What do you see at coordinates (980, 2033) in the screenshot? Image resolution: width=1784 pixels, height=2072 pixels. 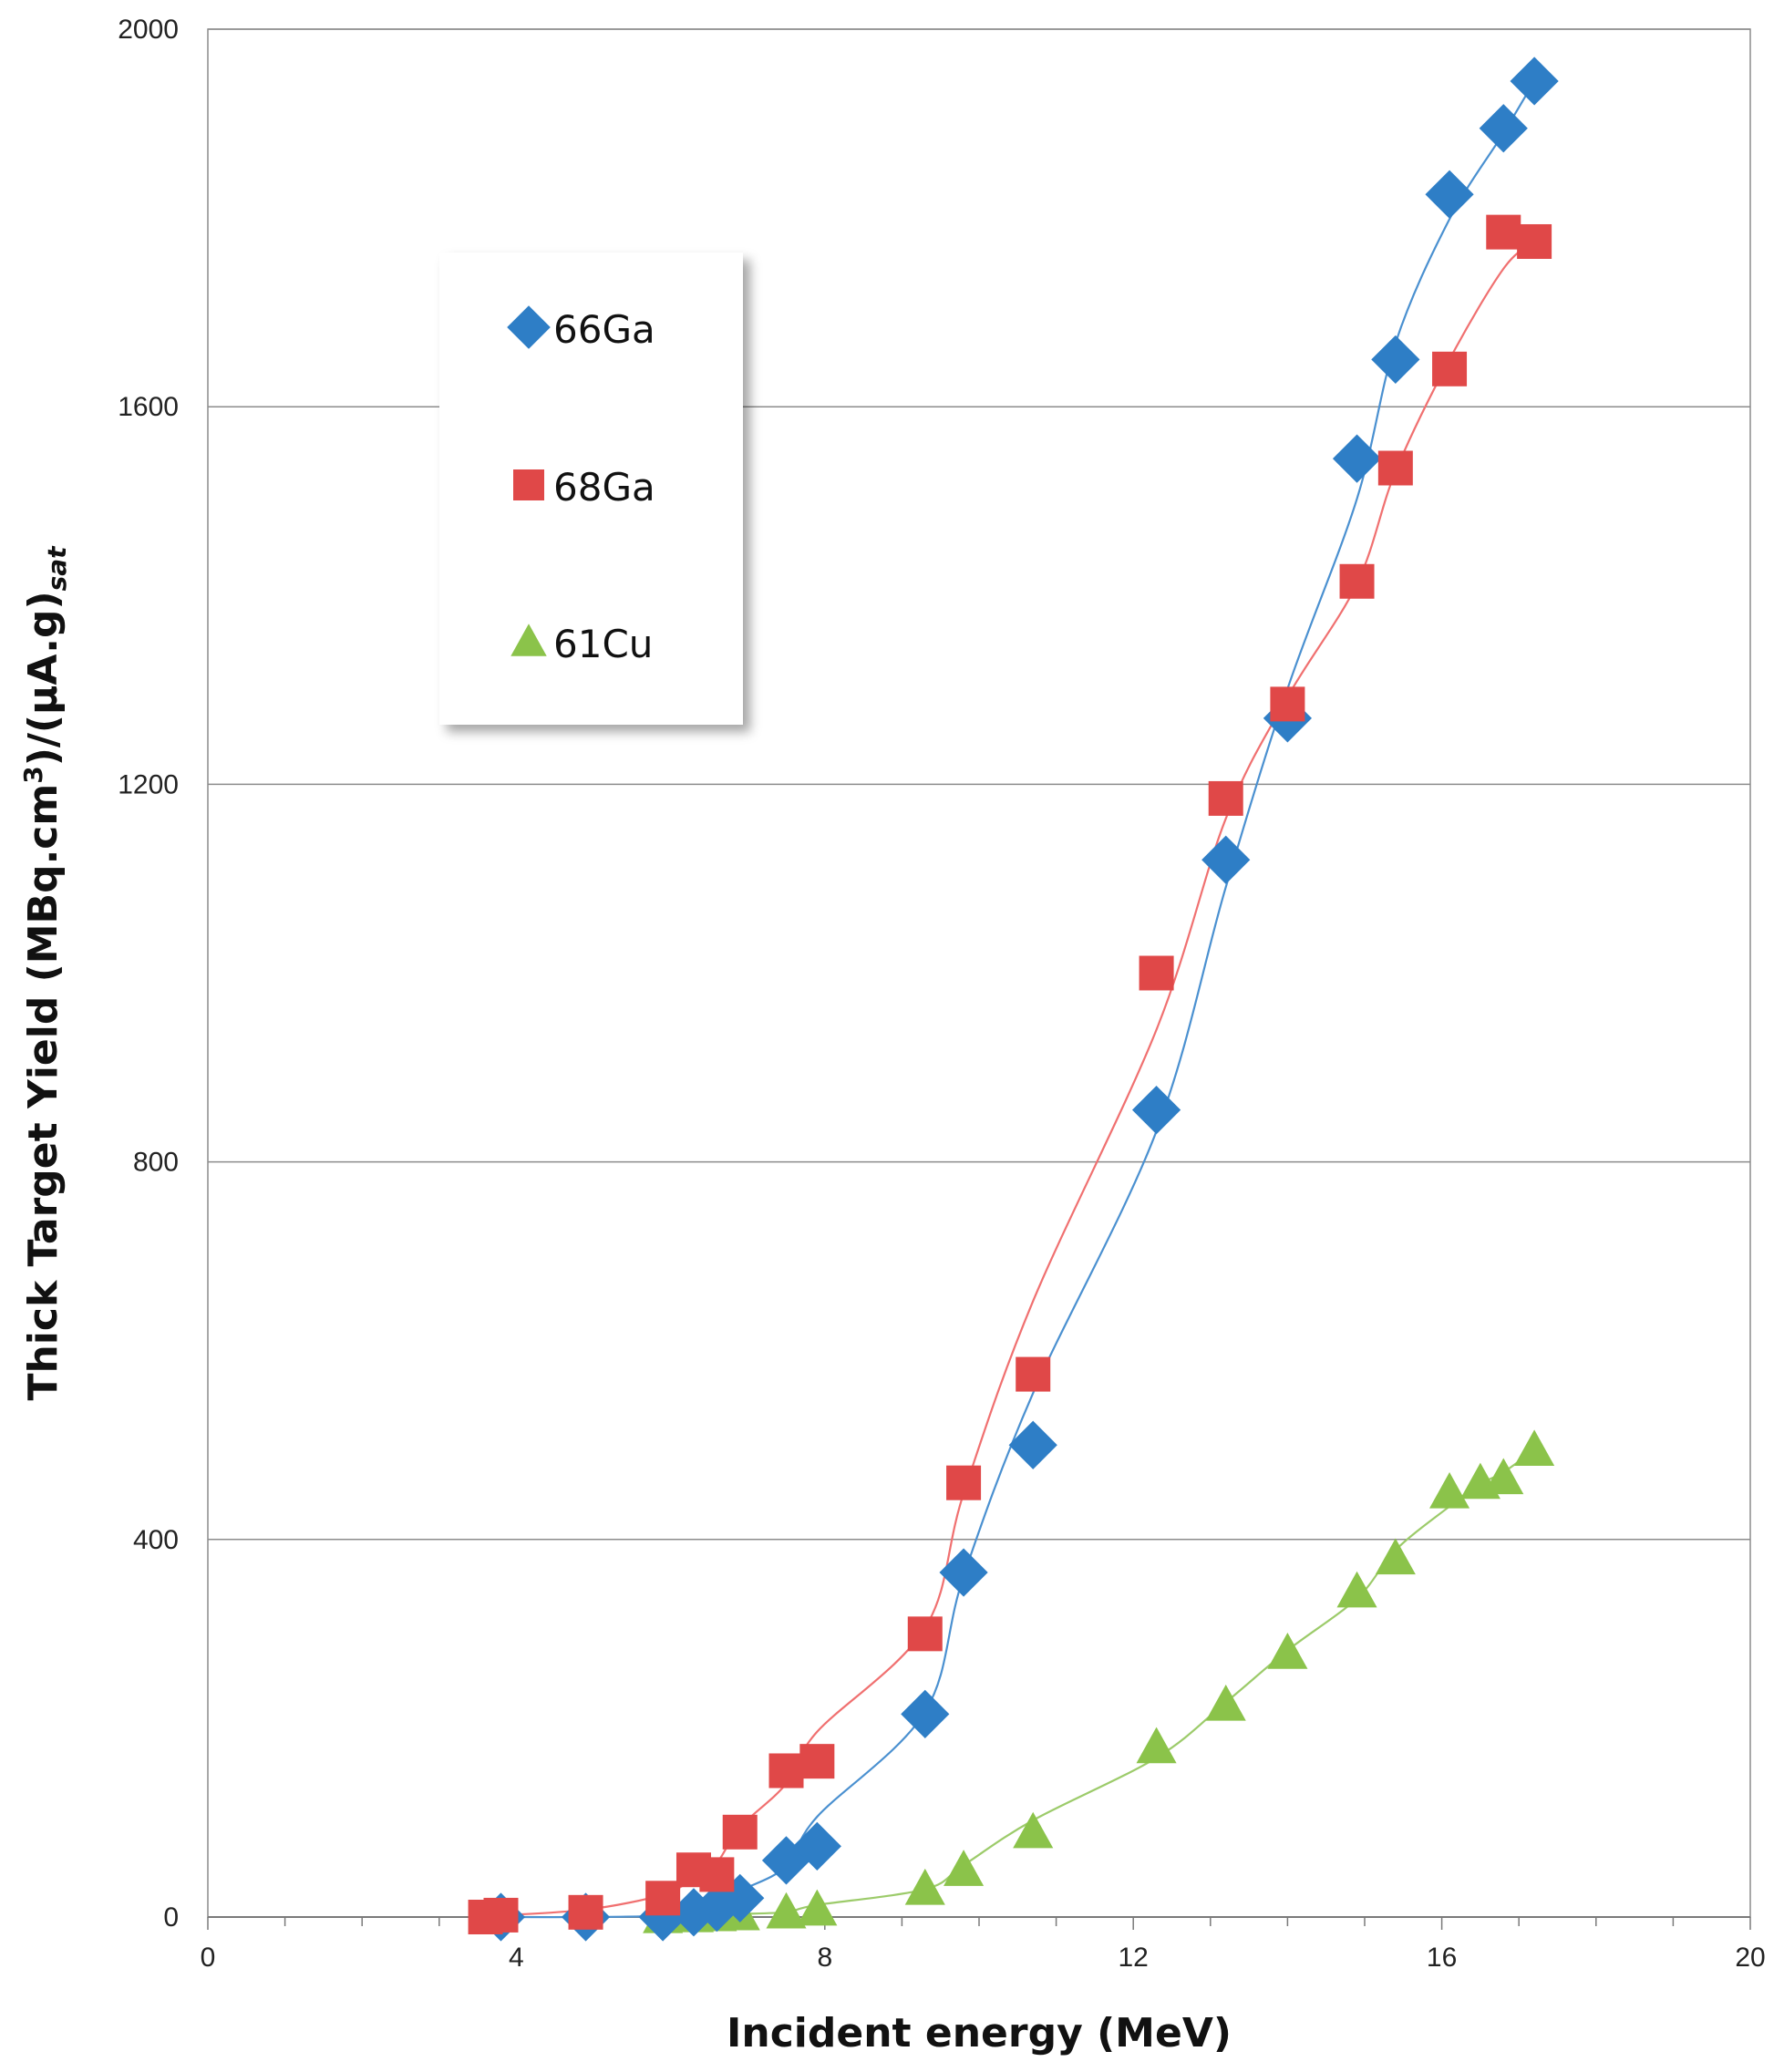 I see `x-axis-title: Incident energy (MeV)` at bounding box center [980, 2033].